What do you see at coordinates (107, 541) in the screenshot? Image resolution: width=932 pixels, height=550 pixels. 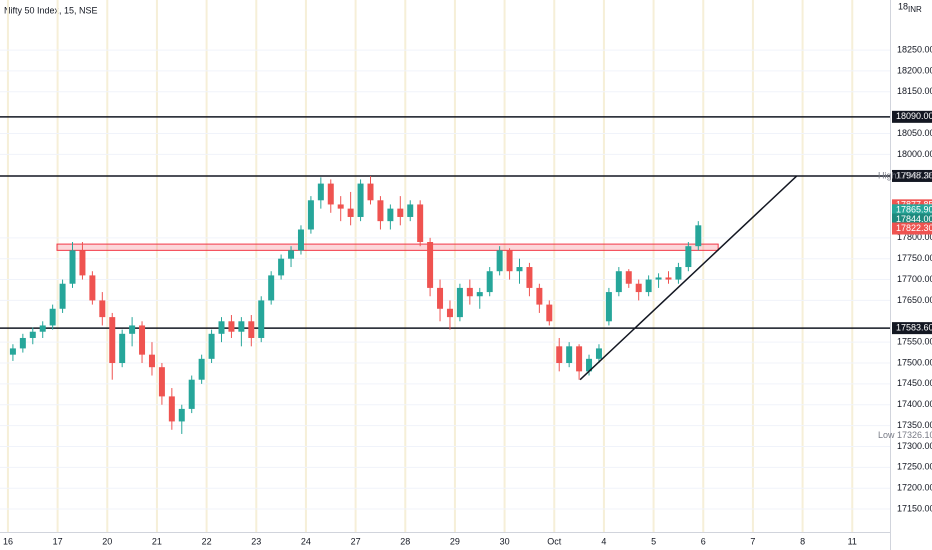 I see `x-tick-label: 20` at bounding box center [107, 541].